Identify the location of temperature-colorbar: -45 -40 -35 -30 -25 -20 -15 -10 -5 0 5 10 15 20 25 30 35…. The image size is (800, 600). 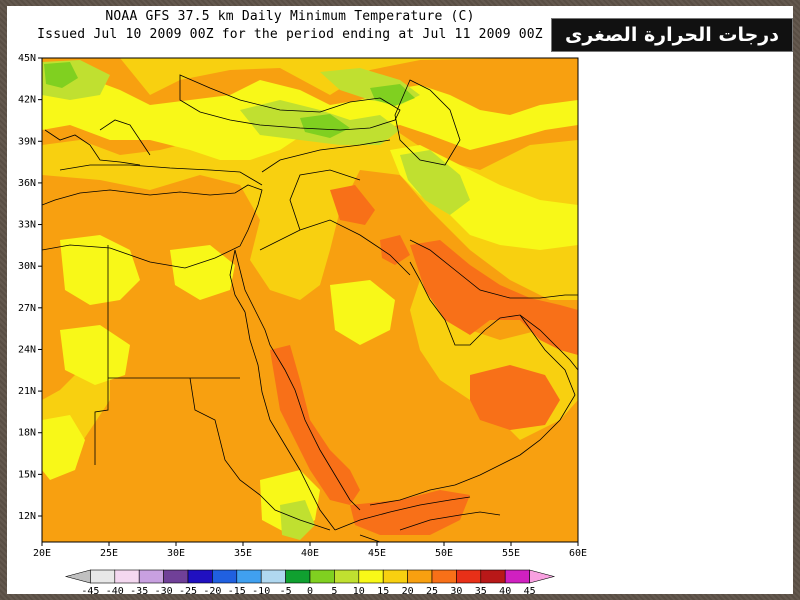
(310, 583).